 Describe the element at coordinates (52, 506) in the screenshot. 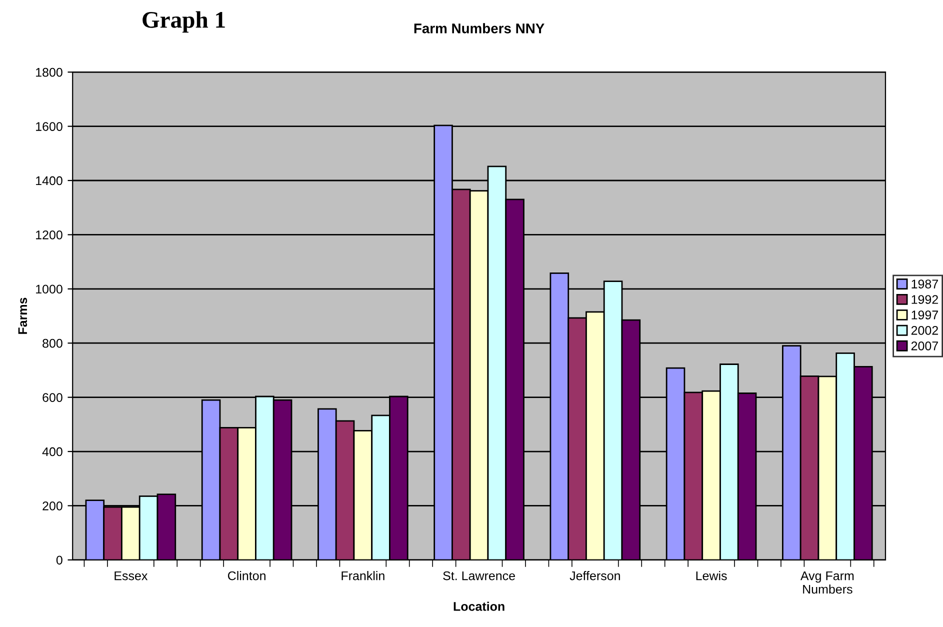

I see `y-tick-label: 200` at that location.